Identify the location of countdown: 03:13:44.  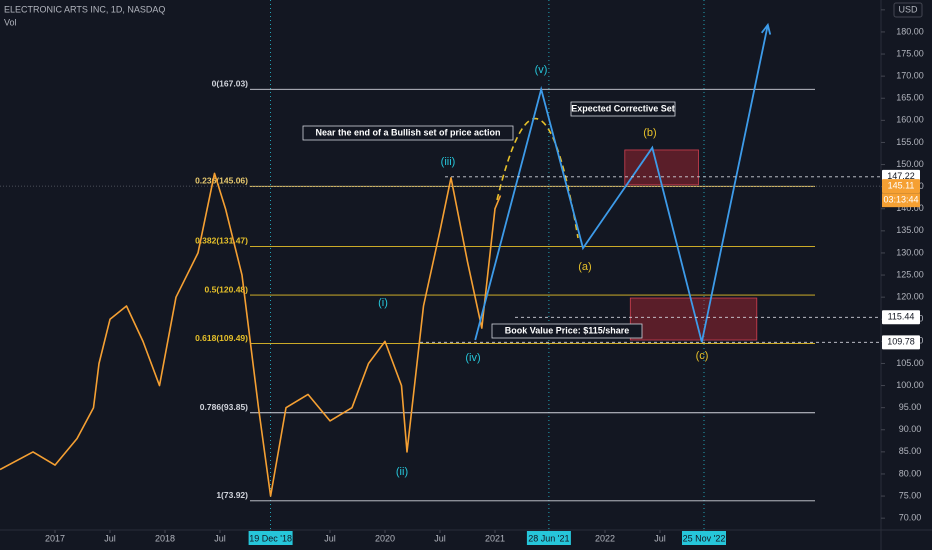
(900, 200).